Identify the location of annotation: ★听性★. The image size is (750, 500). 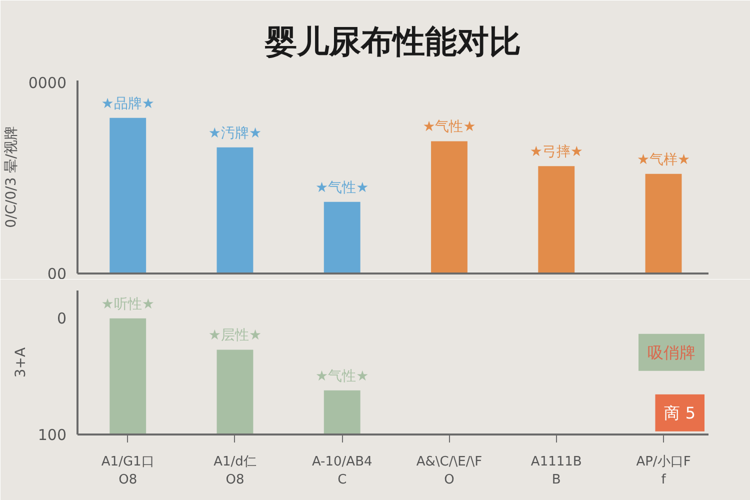
(127, 304).